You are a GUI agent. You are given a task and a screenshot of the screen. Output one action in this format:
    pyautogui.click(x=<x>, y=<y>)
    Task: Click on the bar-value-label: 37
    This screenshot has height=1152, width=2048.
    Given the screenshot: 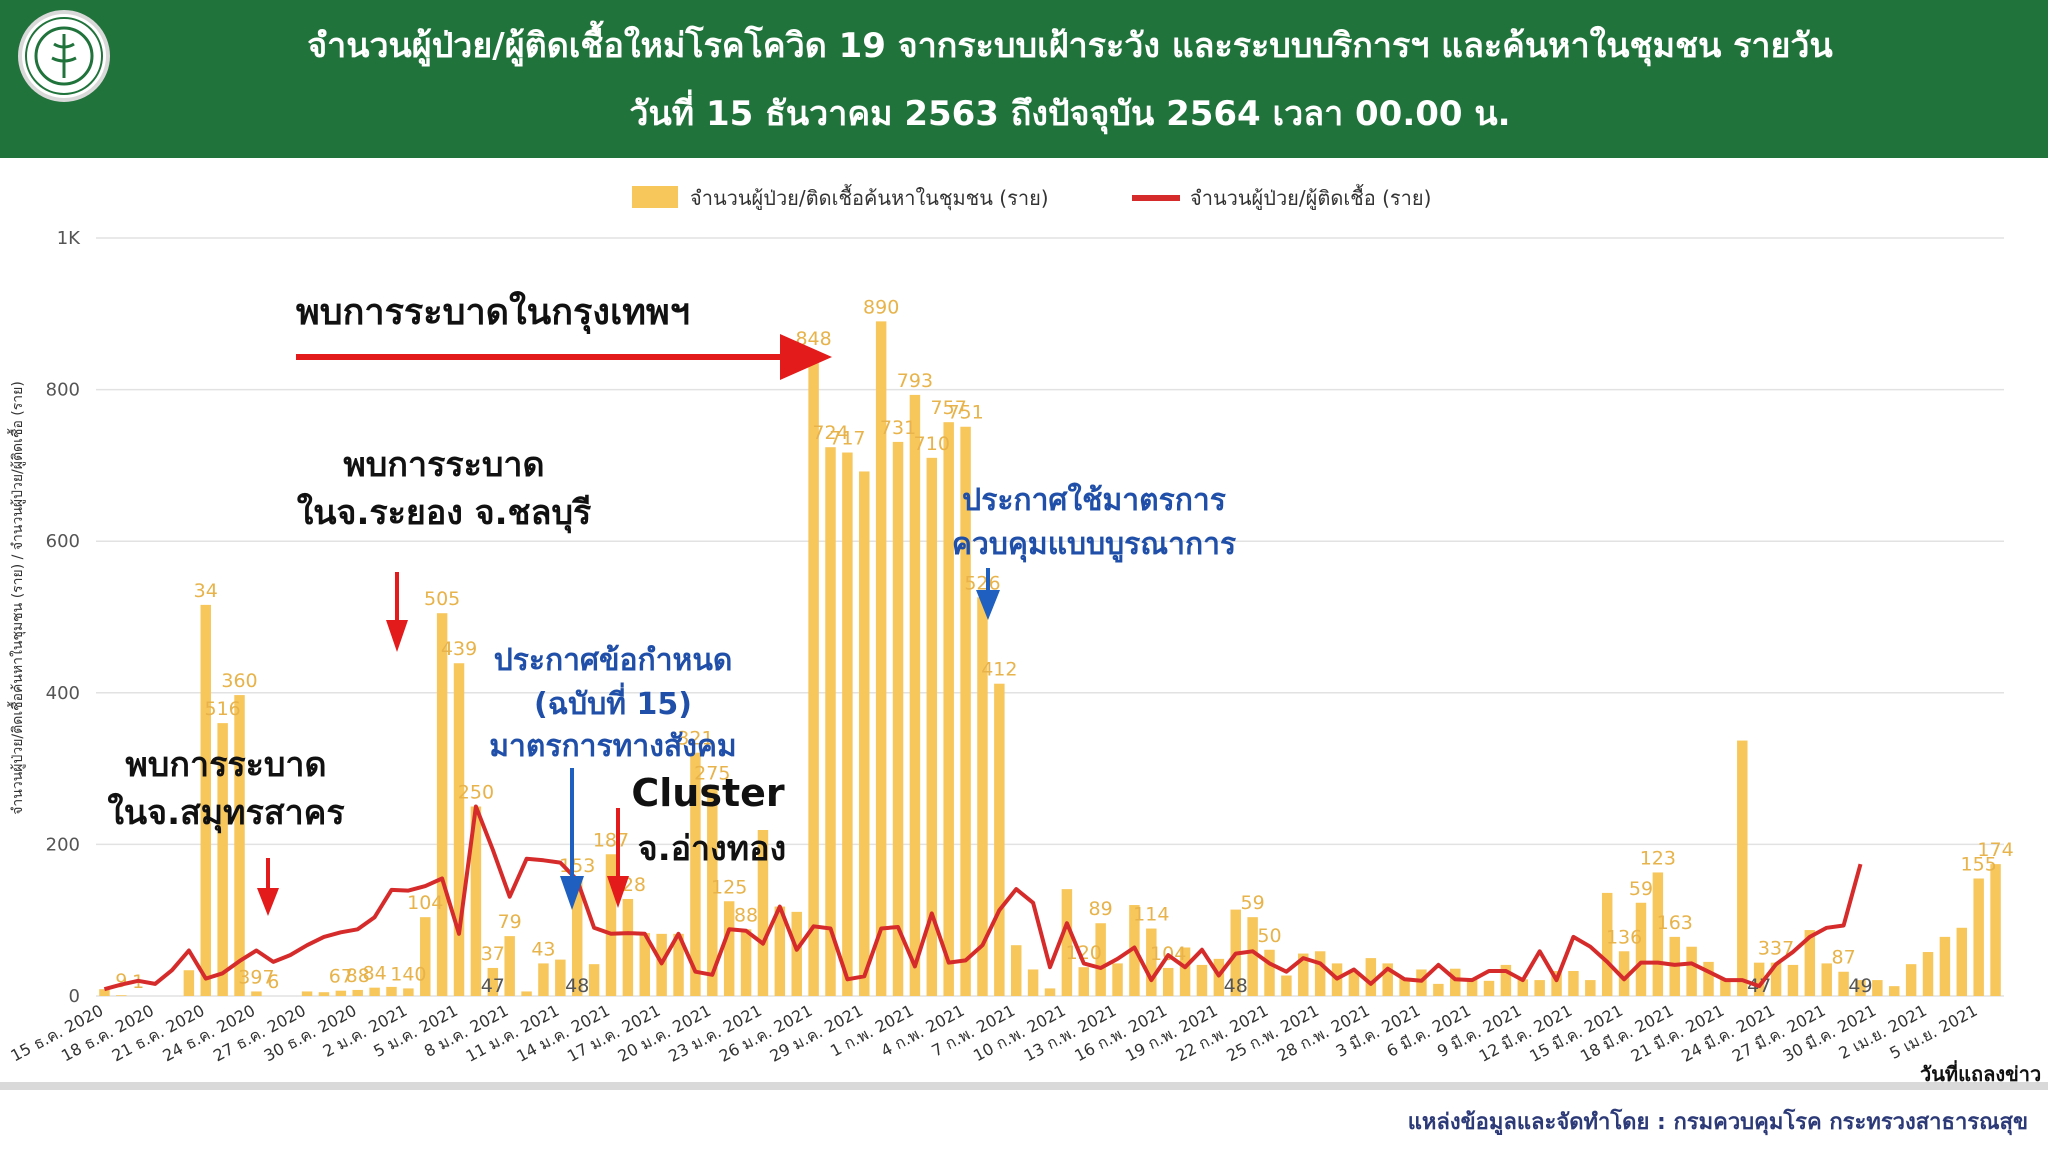 What is the action you would take?
    pyautogui.click(x=493, y=954)
    